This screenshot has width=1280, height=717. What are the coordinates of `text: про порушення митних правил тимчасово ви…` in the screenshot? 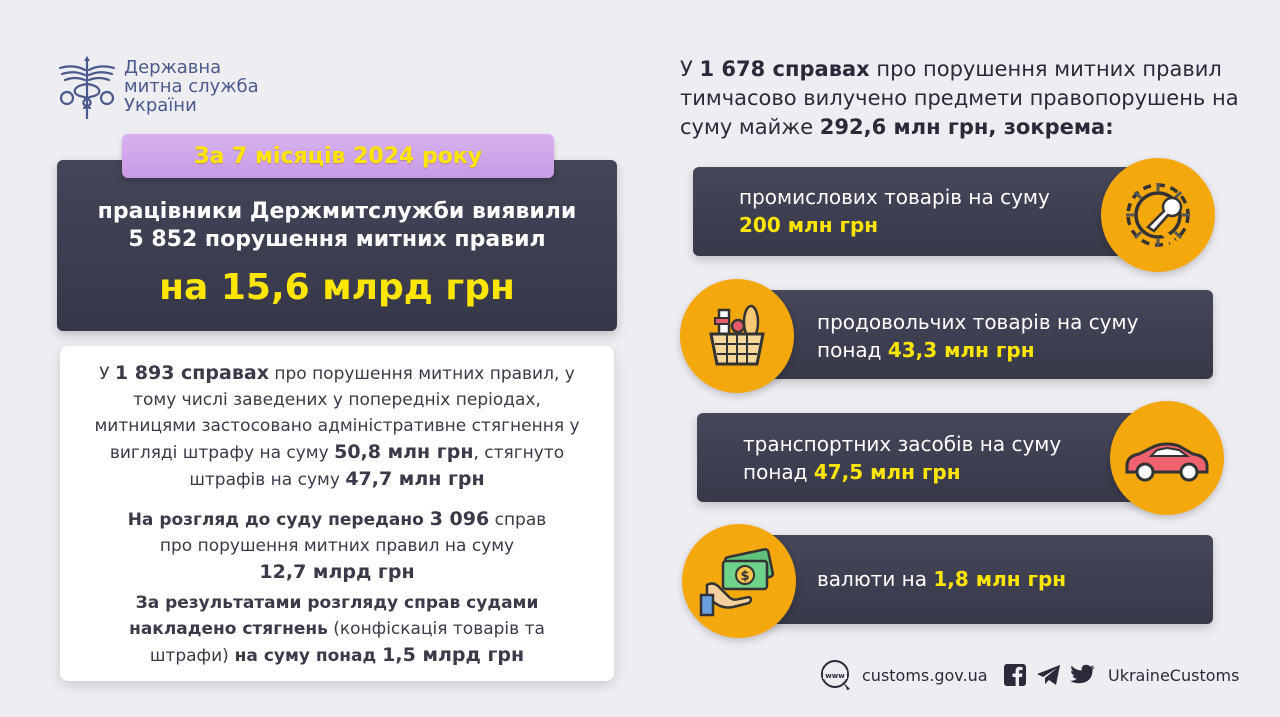 It's located at (959, 98).